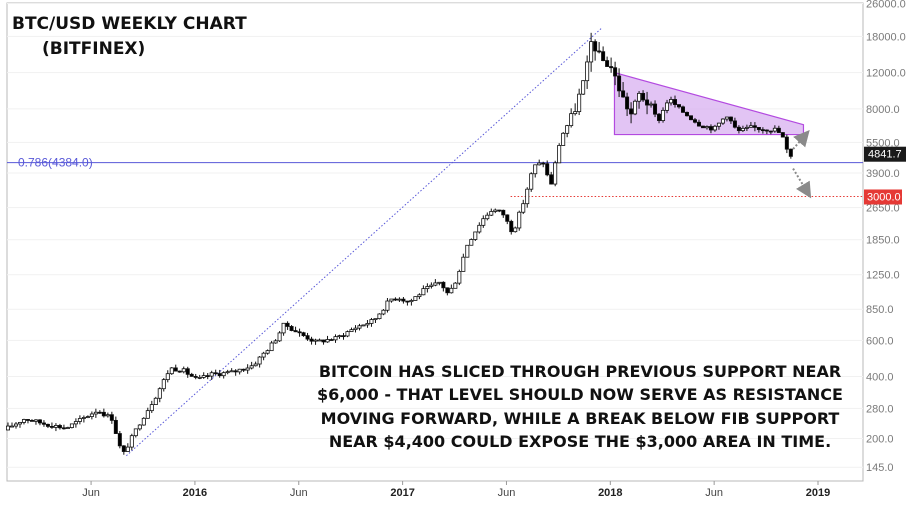  What do you see at coordinates (883, 143) in the screenshot?
I see `y-tick-label: 5500.0` at bounding box center [883, 143].